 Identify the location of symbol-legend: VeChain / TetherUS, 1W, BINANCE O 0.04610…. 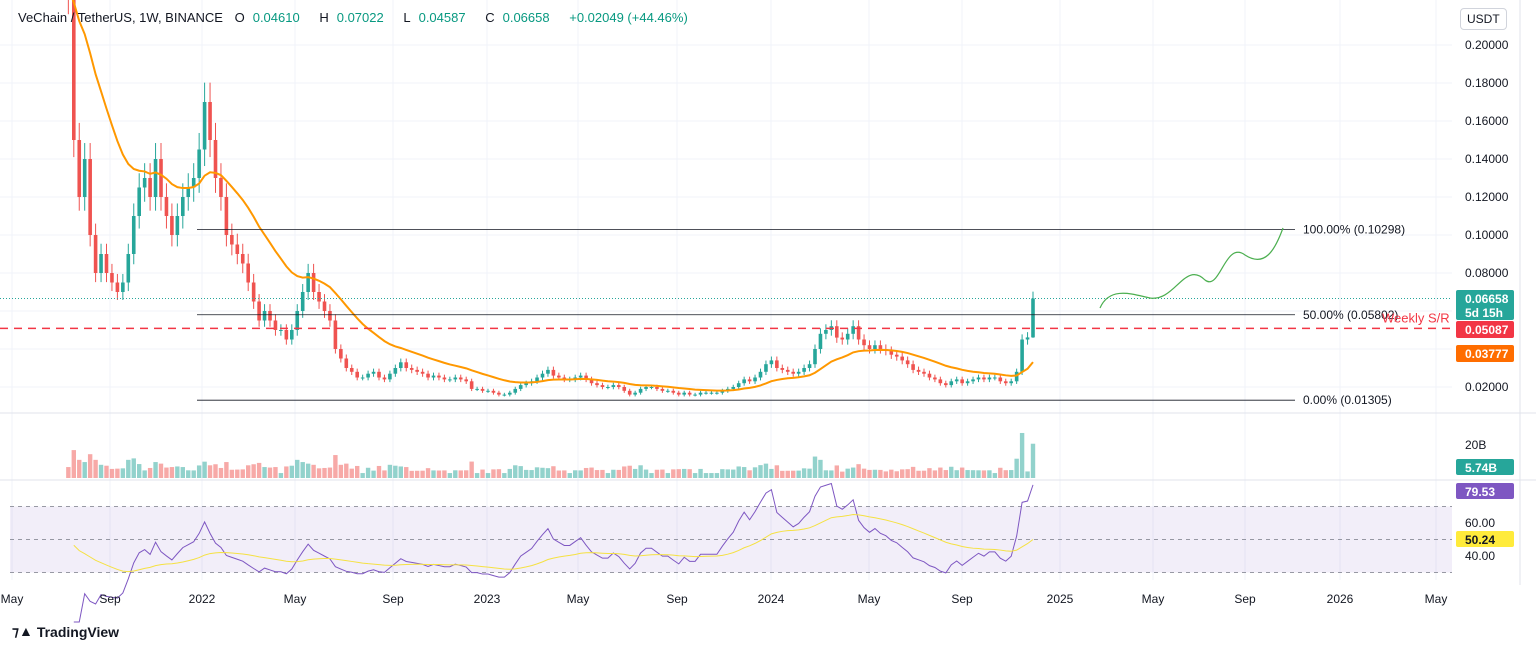
(357, 17).